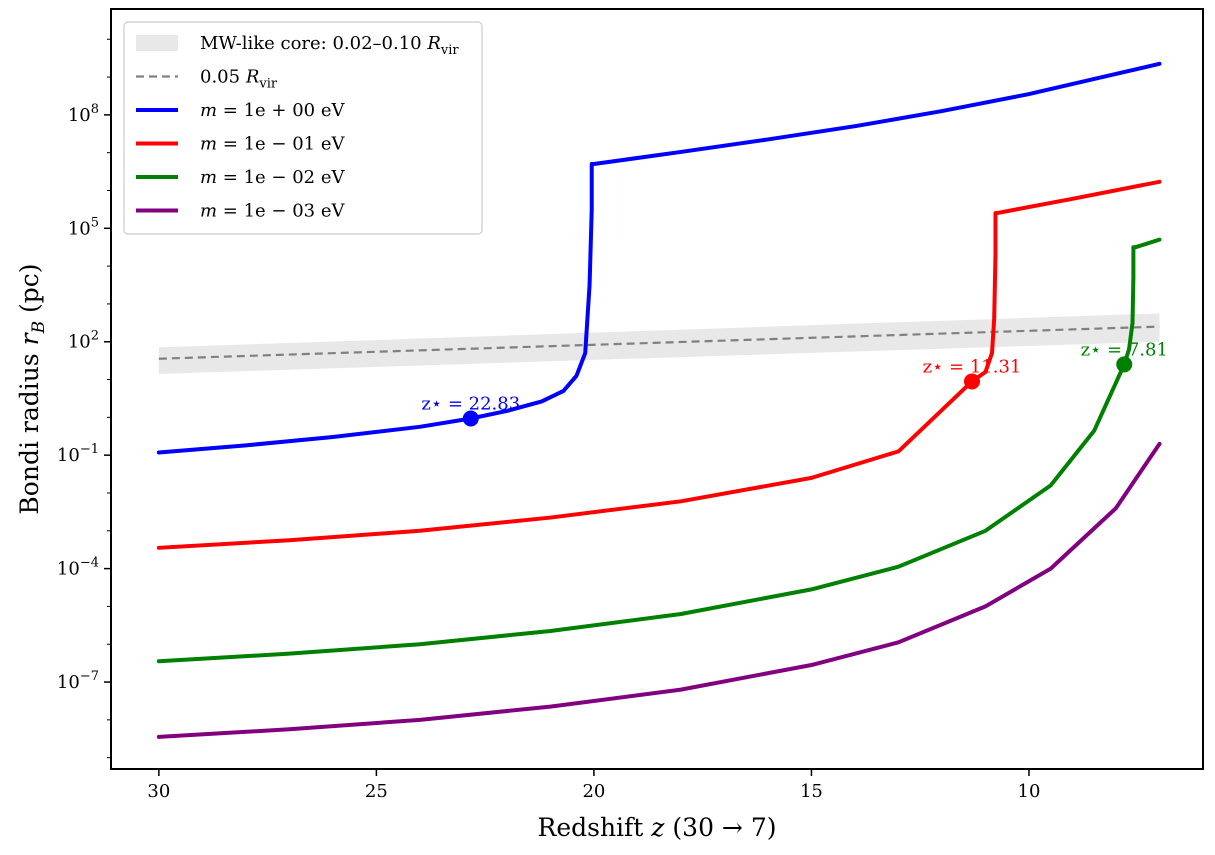 The image size is (1215, 855). Describe the element at coordinates (273, 144) in the screenshot. I see `legend-label-3: m = 1e − 01 eV` at that location.